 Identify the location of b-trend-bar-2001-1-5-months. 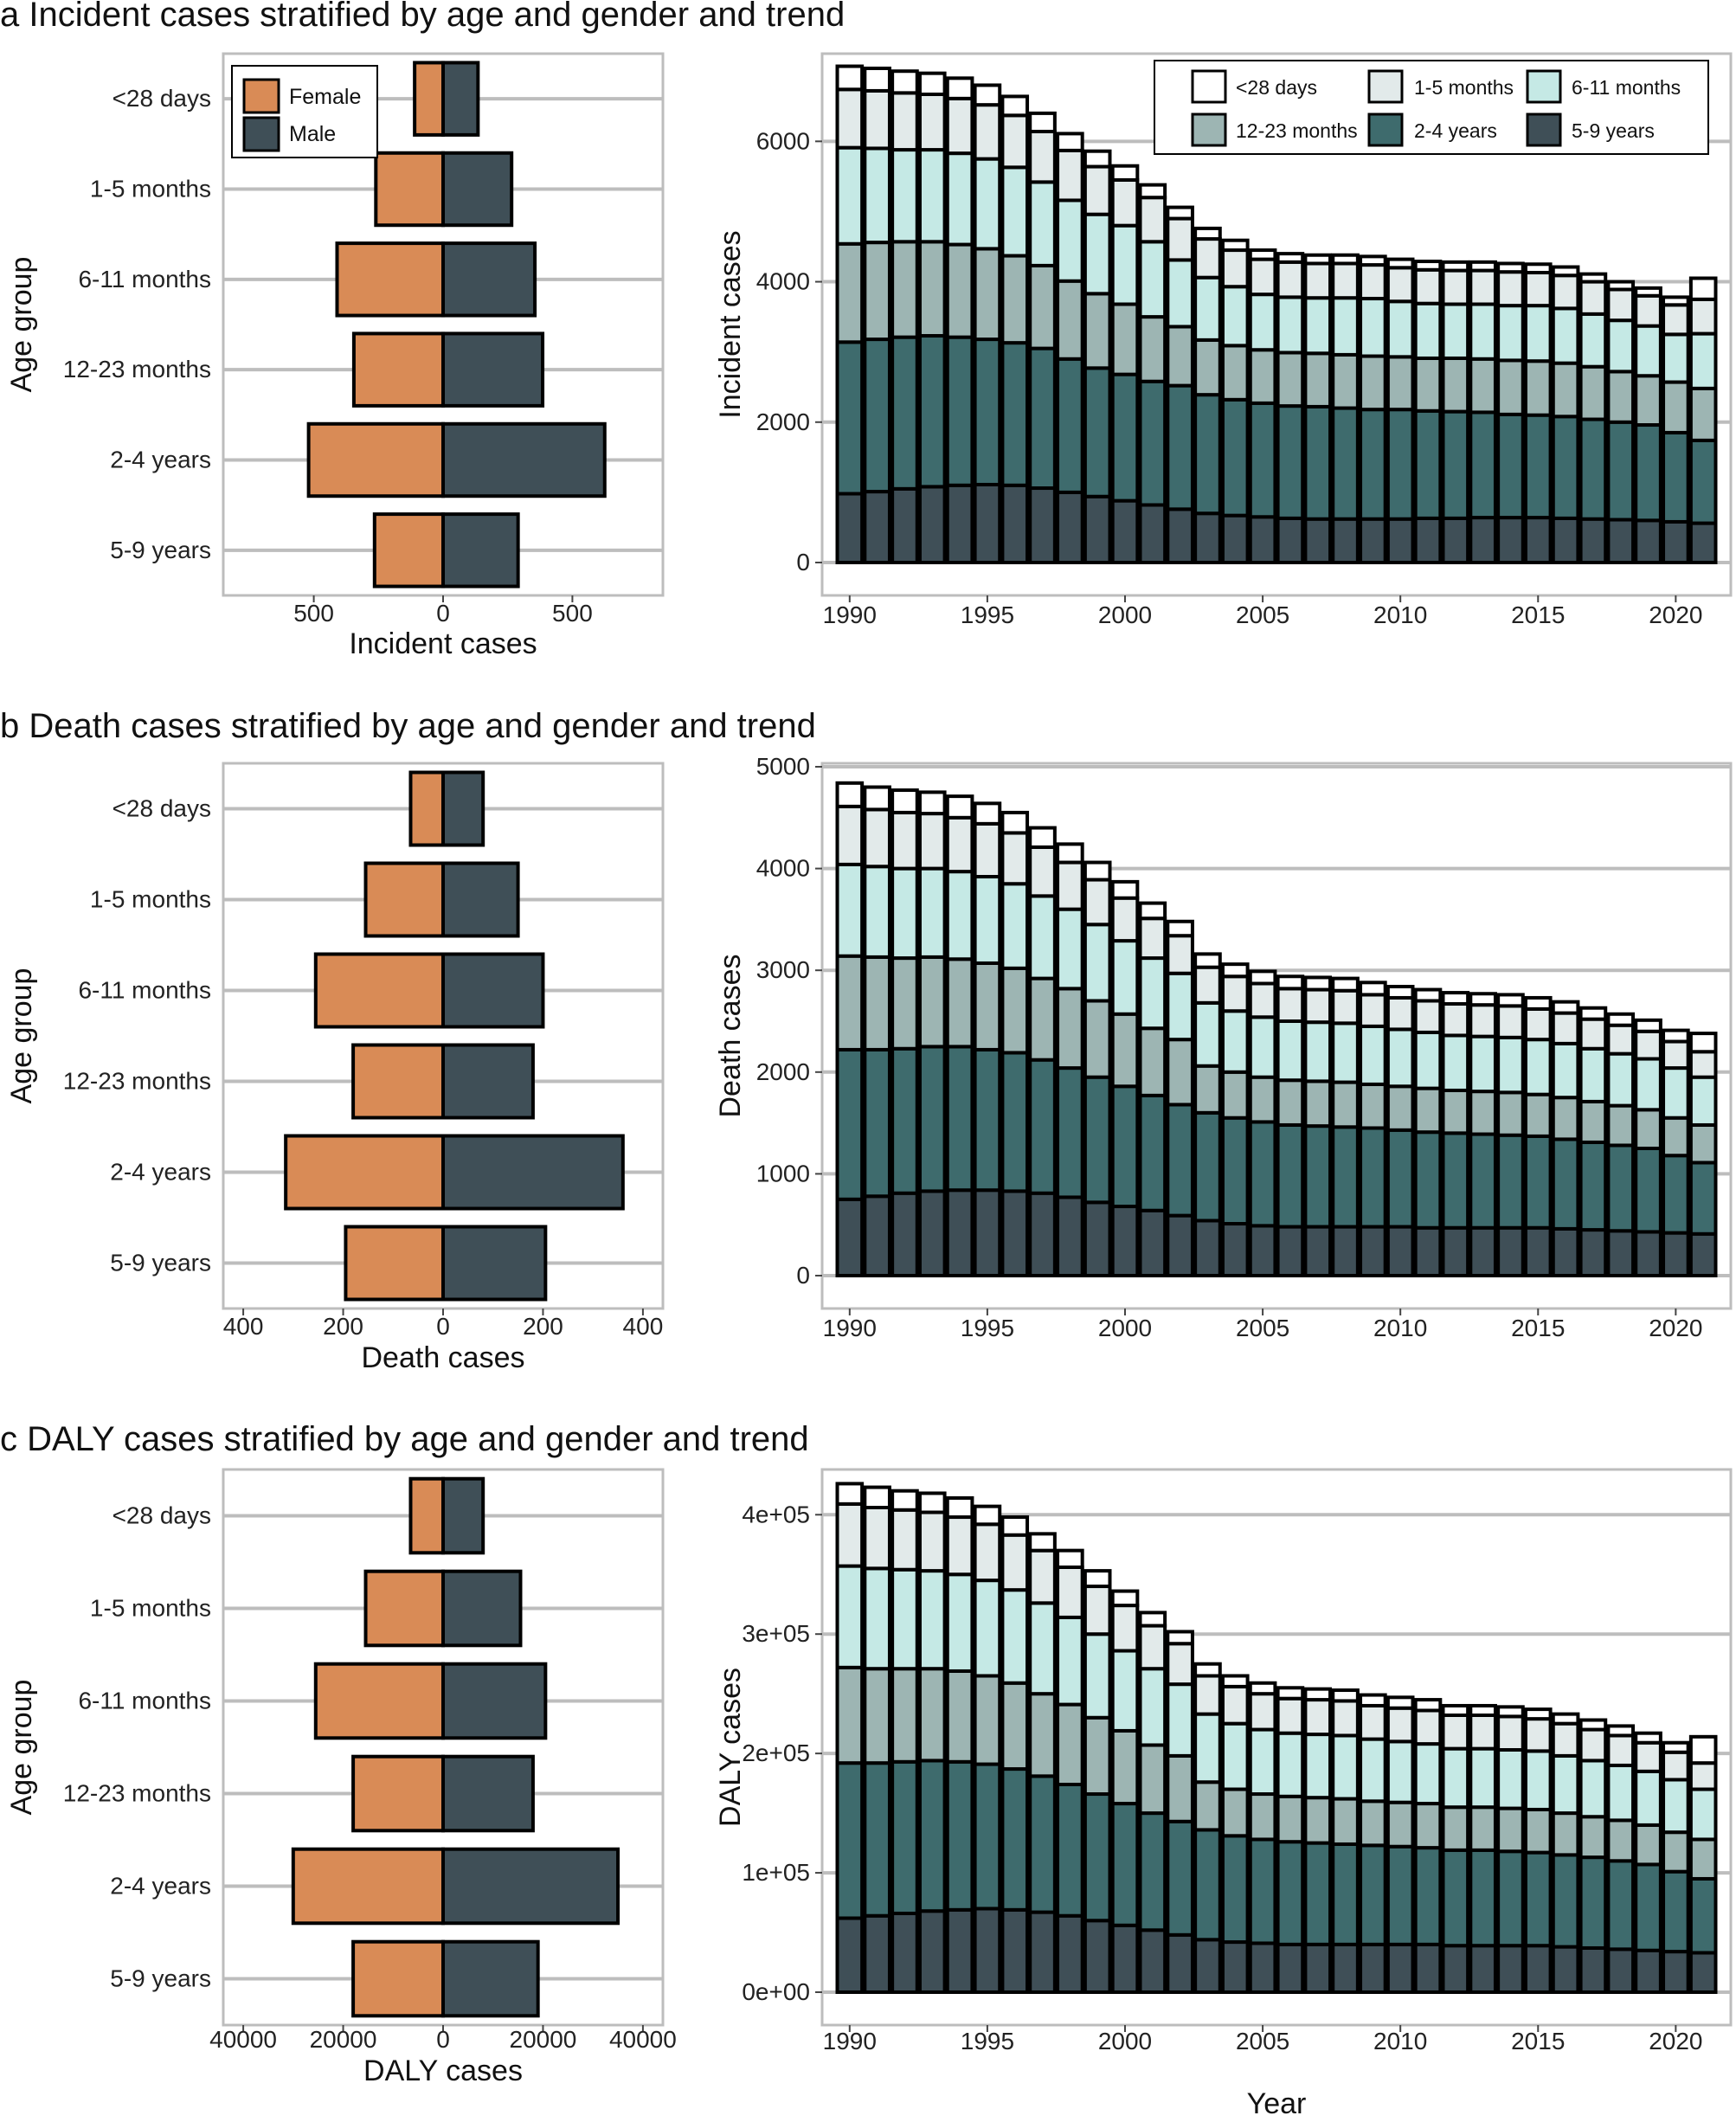
(1152, 938).